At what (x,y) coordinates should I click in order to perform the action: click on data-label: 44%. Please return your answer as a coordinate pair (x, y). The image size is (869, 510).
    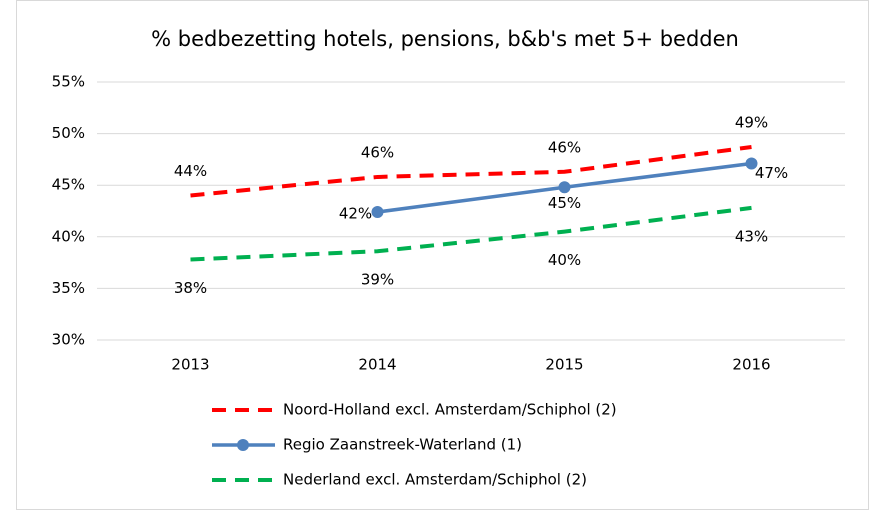
    Looking at the image, I should click on (190, 171).